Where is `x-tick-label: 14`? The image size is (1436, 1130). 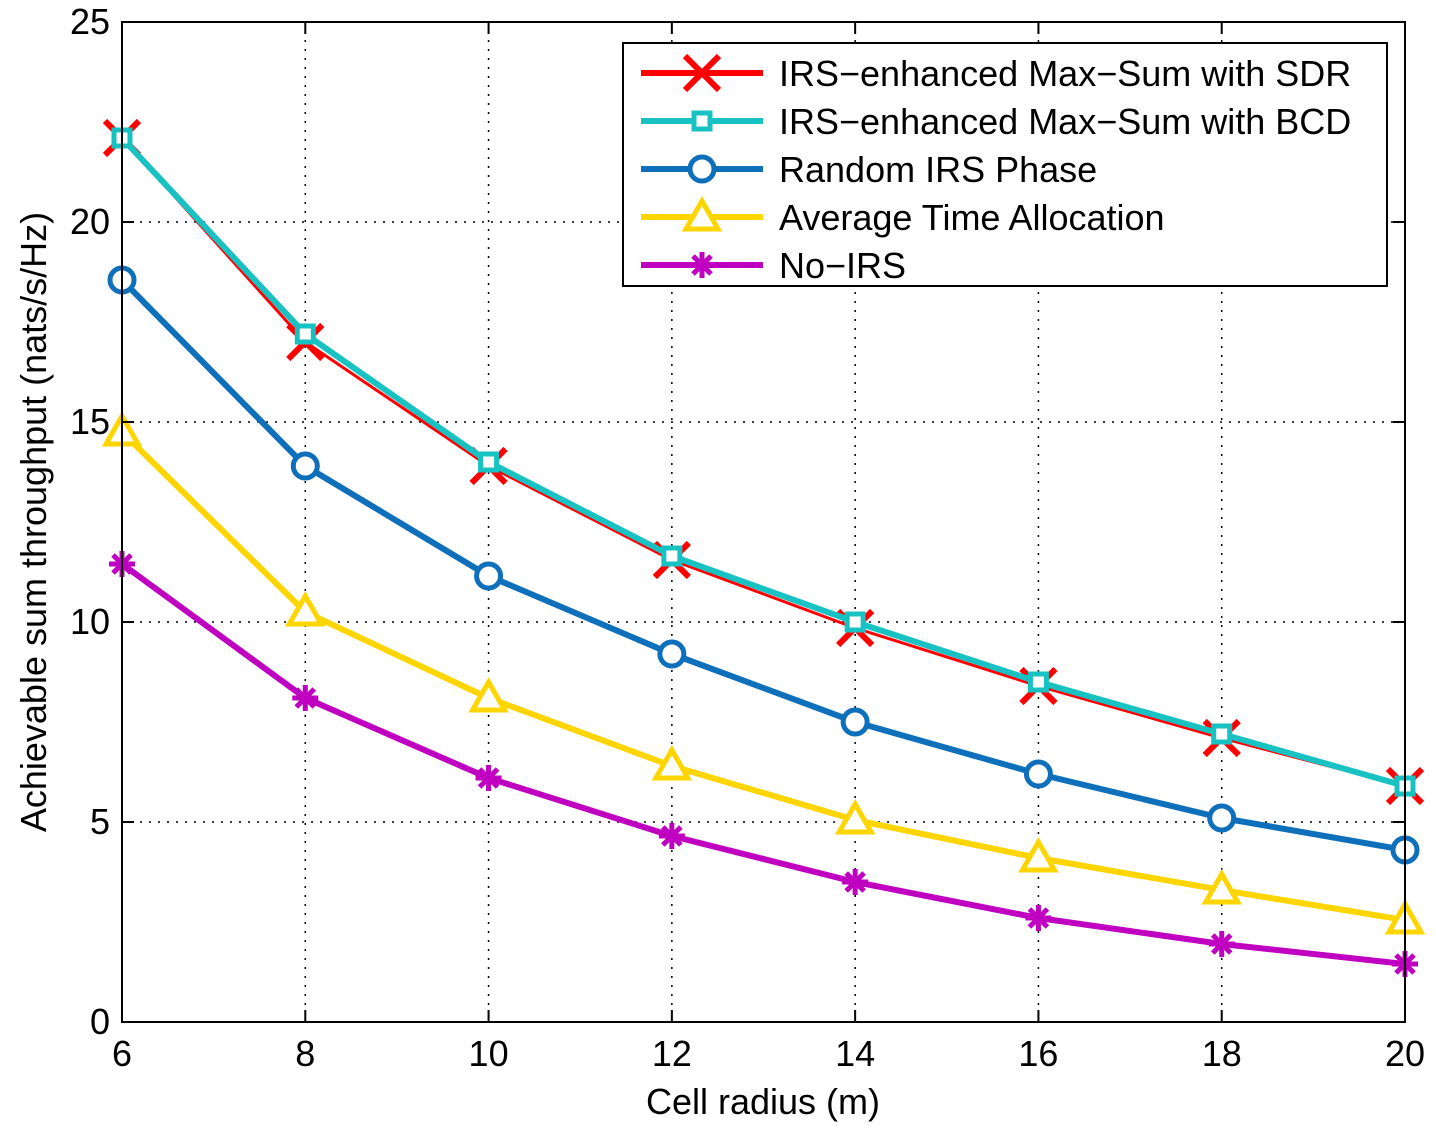 x-tick-label: 14 is located at coordinates (855, 1053).